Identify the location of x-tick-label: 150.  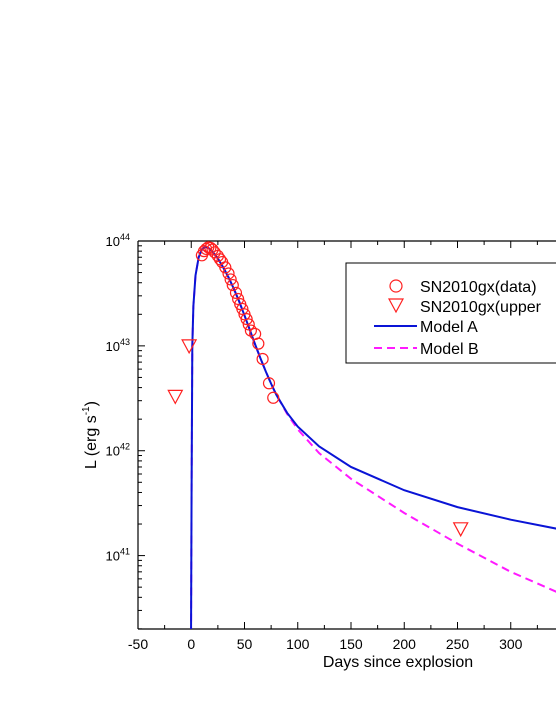
(351, 644).